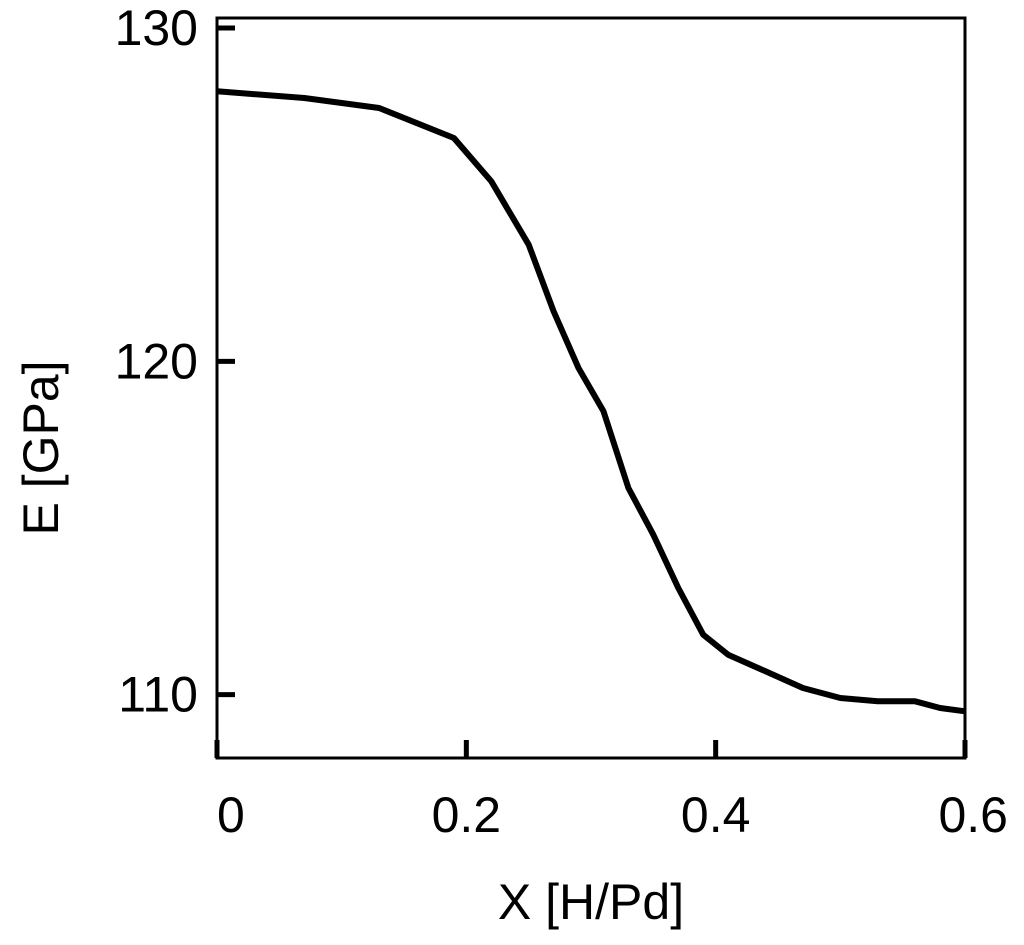 This screenshot has width=1024, height=945. Describe the element at coordinates (973, 815) in the screenshot. I see `x-tick-label: 0.6` at that location.